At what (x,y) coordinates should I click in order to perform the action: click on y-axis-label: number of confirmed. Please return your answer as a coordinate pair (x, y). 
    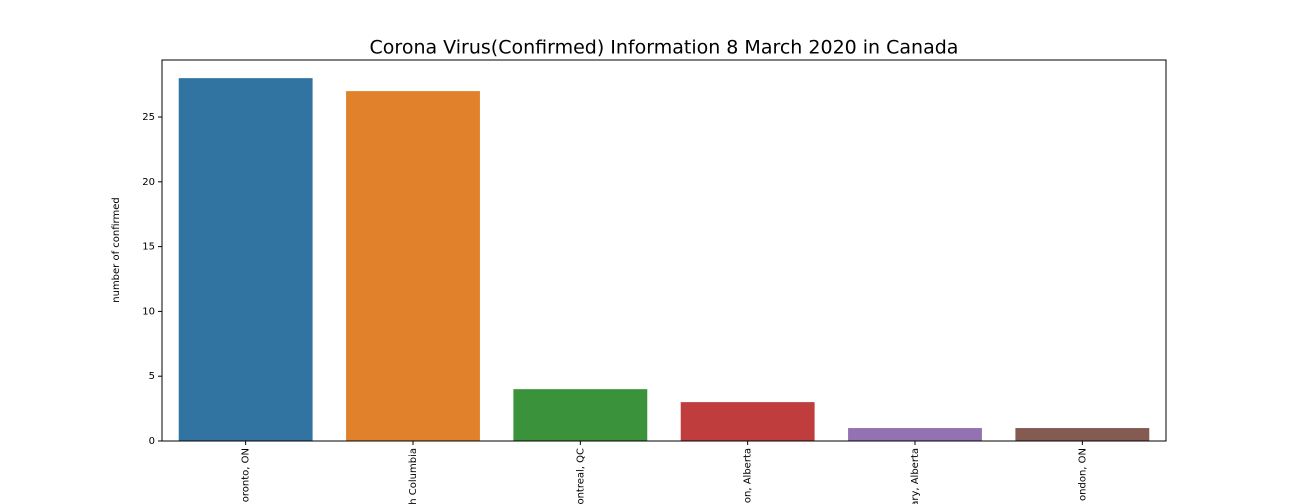
    Looking at the image, I should click on (116, 249).